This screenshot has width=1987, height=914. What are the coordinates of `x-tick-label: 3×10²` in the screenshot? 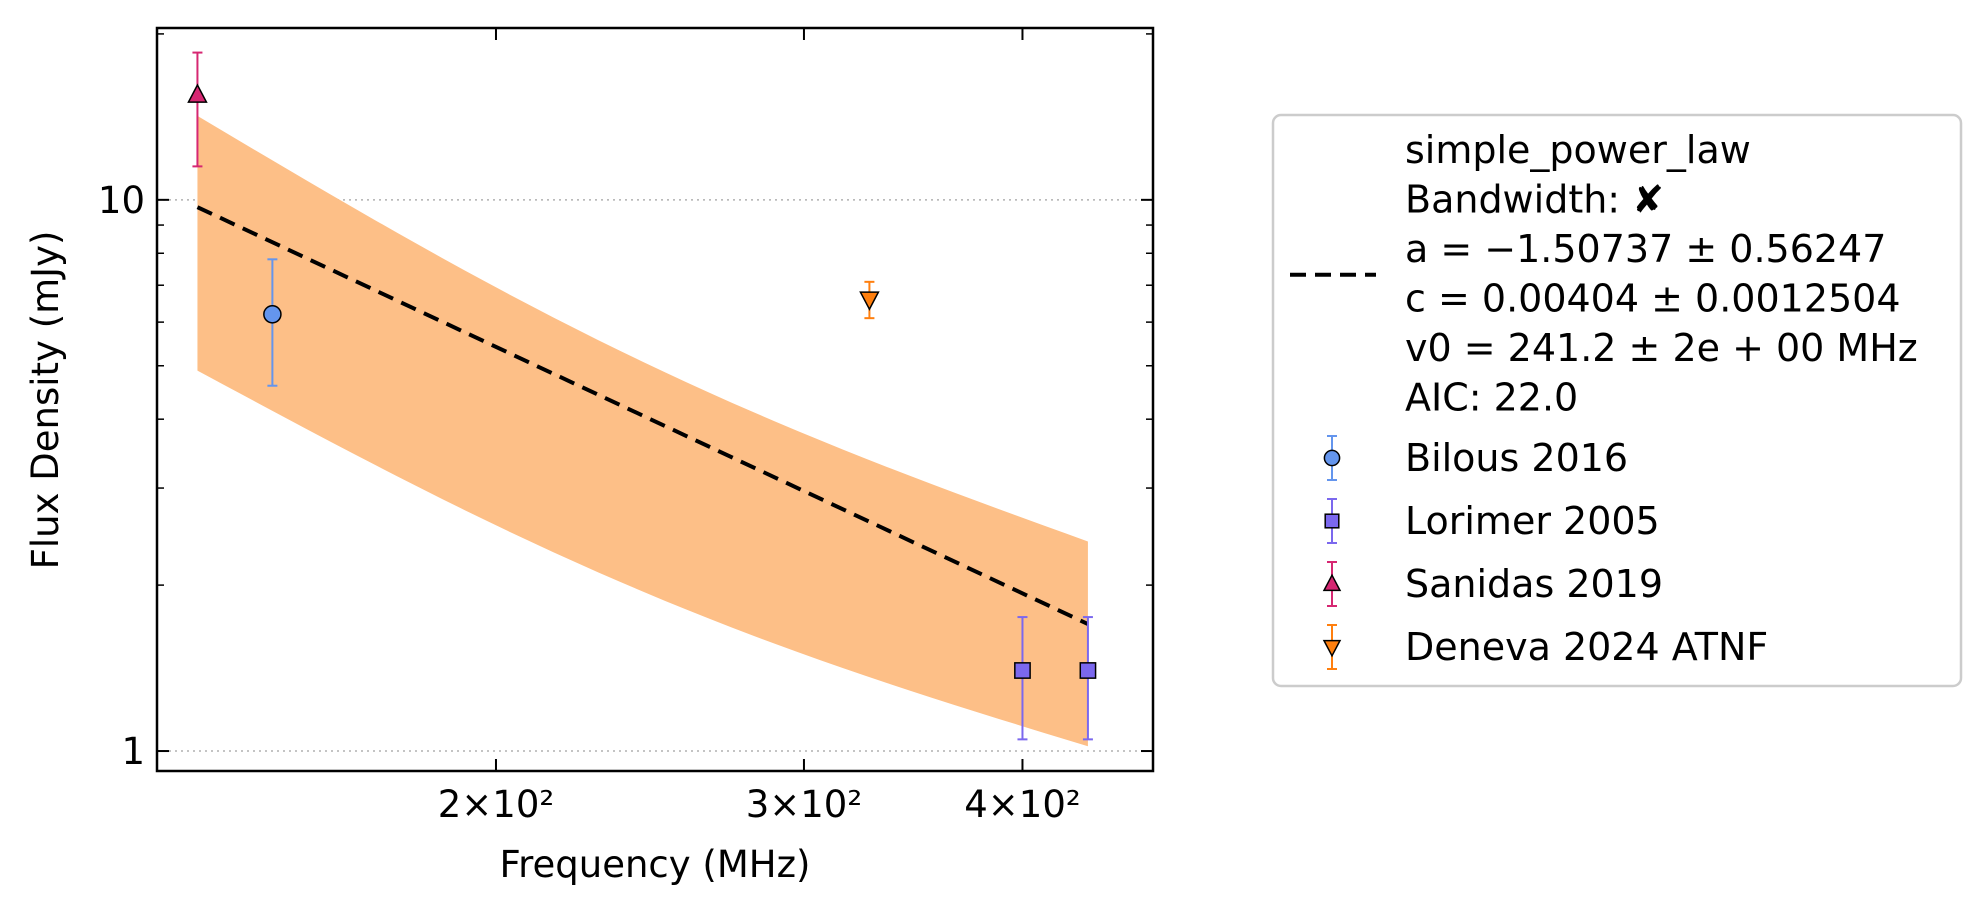 It's located at (804, 804).